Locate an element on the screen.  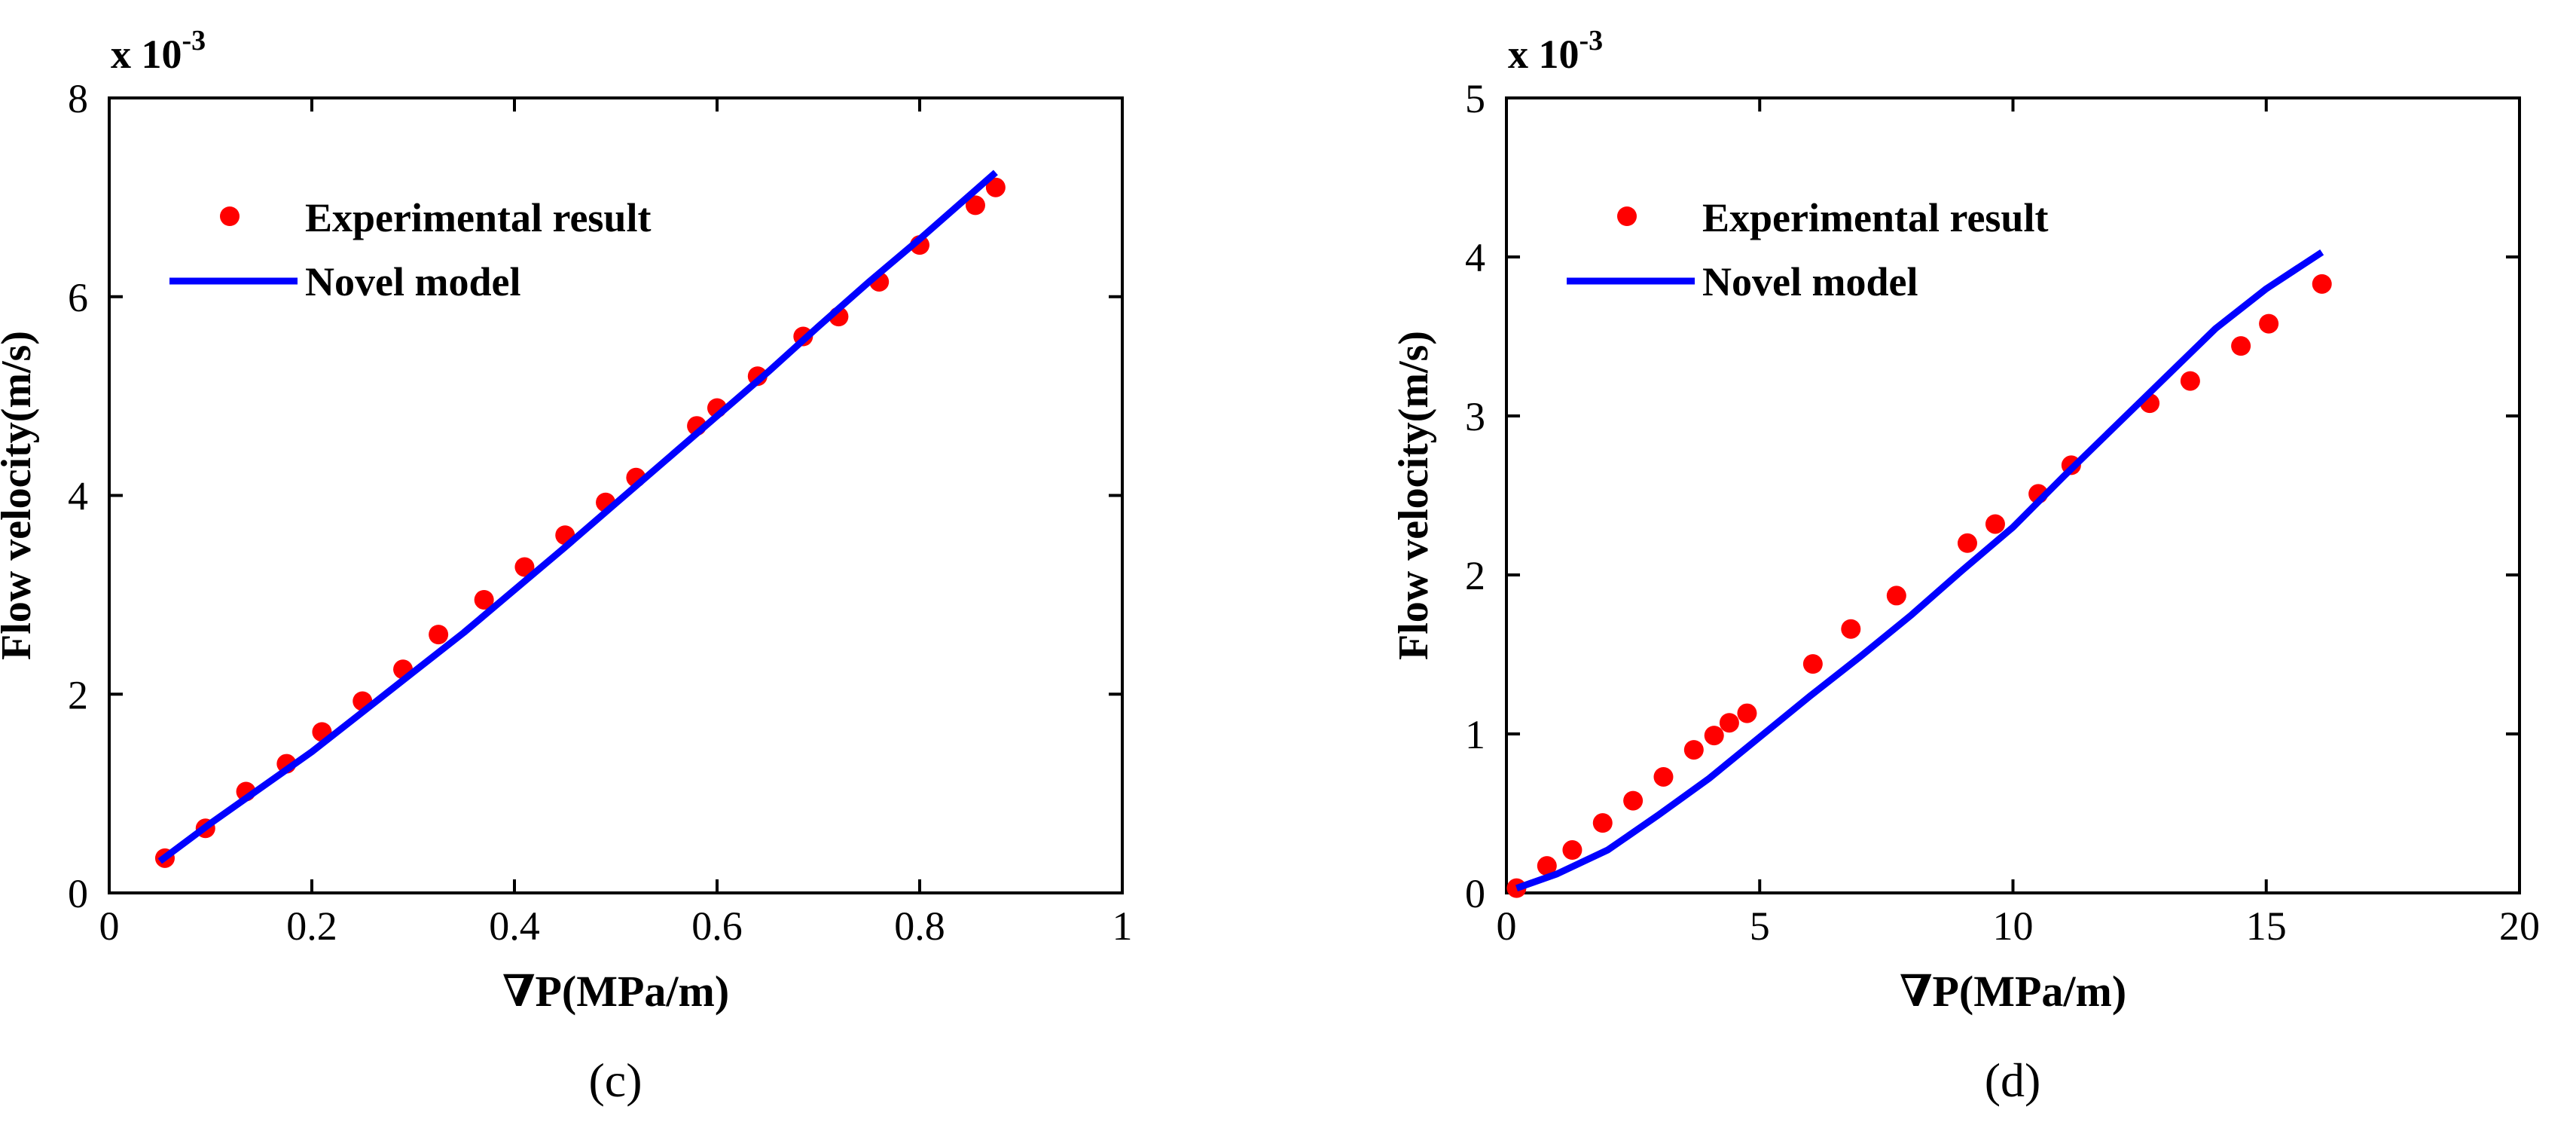
y-tick-label-c-2: 4 is located at coordinates (78, 496).